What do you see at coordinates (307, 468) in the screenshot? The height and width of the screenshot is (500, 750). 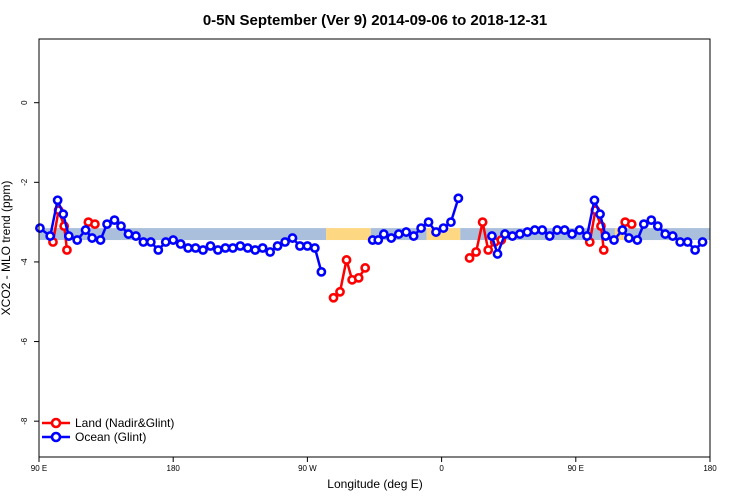 I see `x-tick-label: 90 W` at bounding box center [307, 468].